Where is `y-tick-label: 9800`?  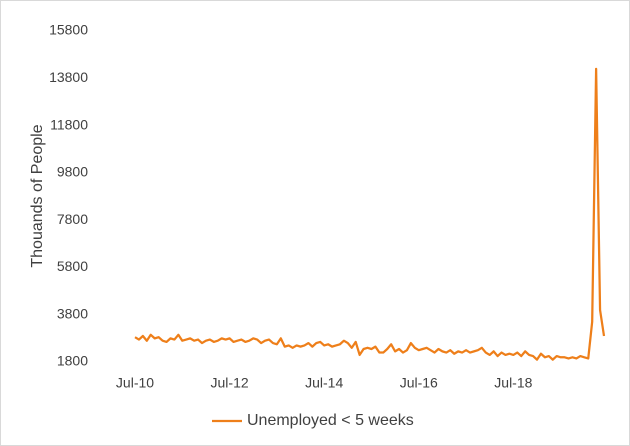 y-tick-label: 9800 is located at coordinates (72, 172).